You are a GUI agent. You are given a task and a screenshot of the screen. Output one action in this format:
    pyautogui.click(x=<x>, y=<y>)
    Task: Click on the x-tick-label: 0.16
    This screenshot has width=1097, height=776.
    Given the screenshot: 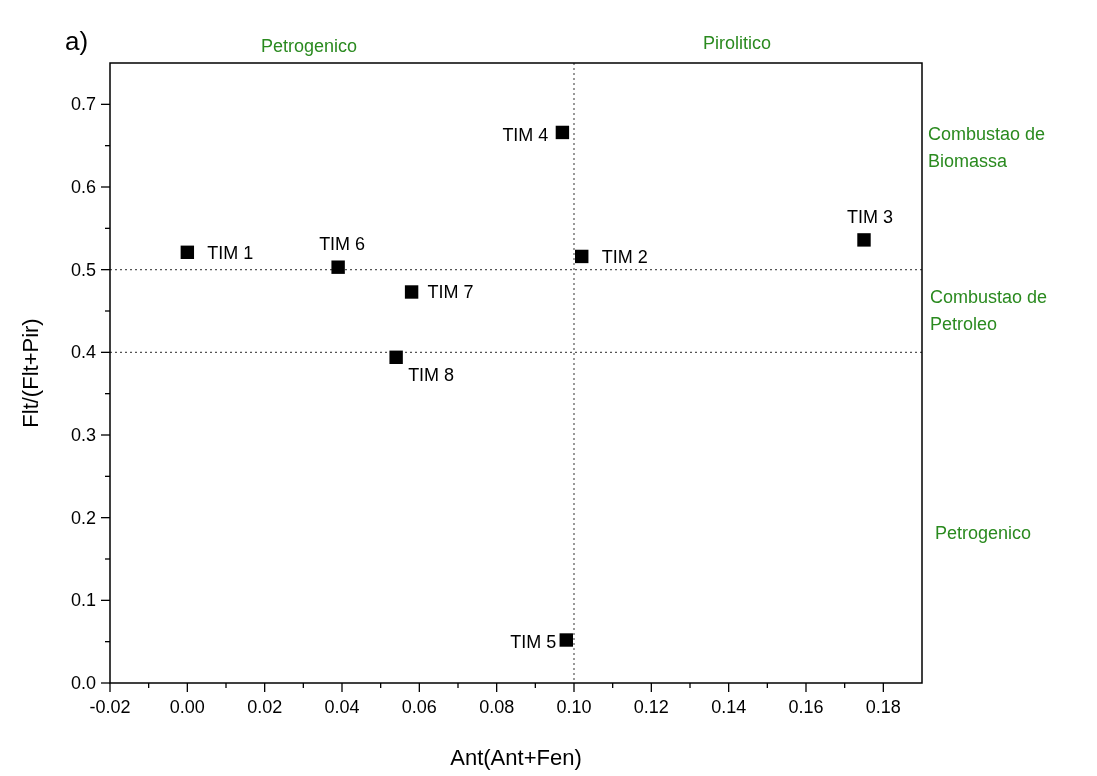 What is the action you would take?
    pyautogui.click(x=806, y=707)
    